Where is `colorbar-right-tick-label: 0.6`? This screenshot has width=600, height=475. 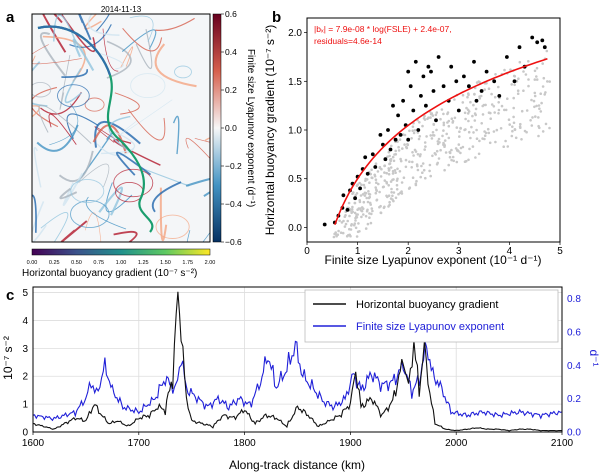
colorbar-right-tick-label: 0.6 is located at coordinates (231, 14).